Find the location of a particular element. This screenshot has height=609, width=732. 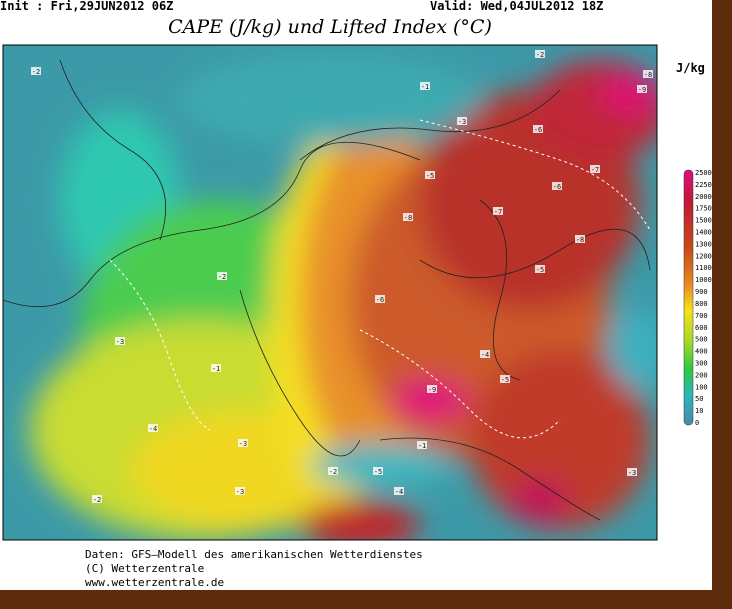

legend-label: 600 is located at coordinates (701, 328).